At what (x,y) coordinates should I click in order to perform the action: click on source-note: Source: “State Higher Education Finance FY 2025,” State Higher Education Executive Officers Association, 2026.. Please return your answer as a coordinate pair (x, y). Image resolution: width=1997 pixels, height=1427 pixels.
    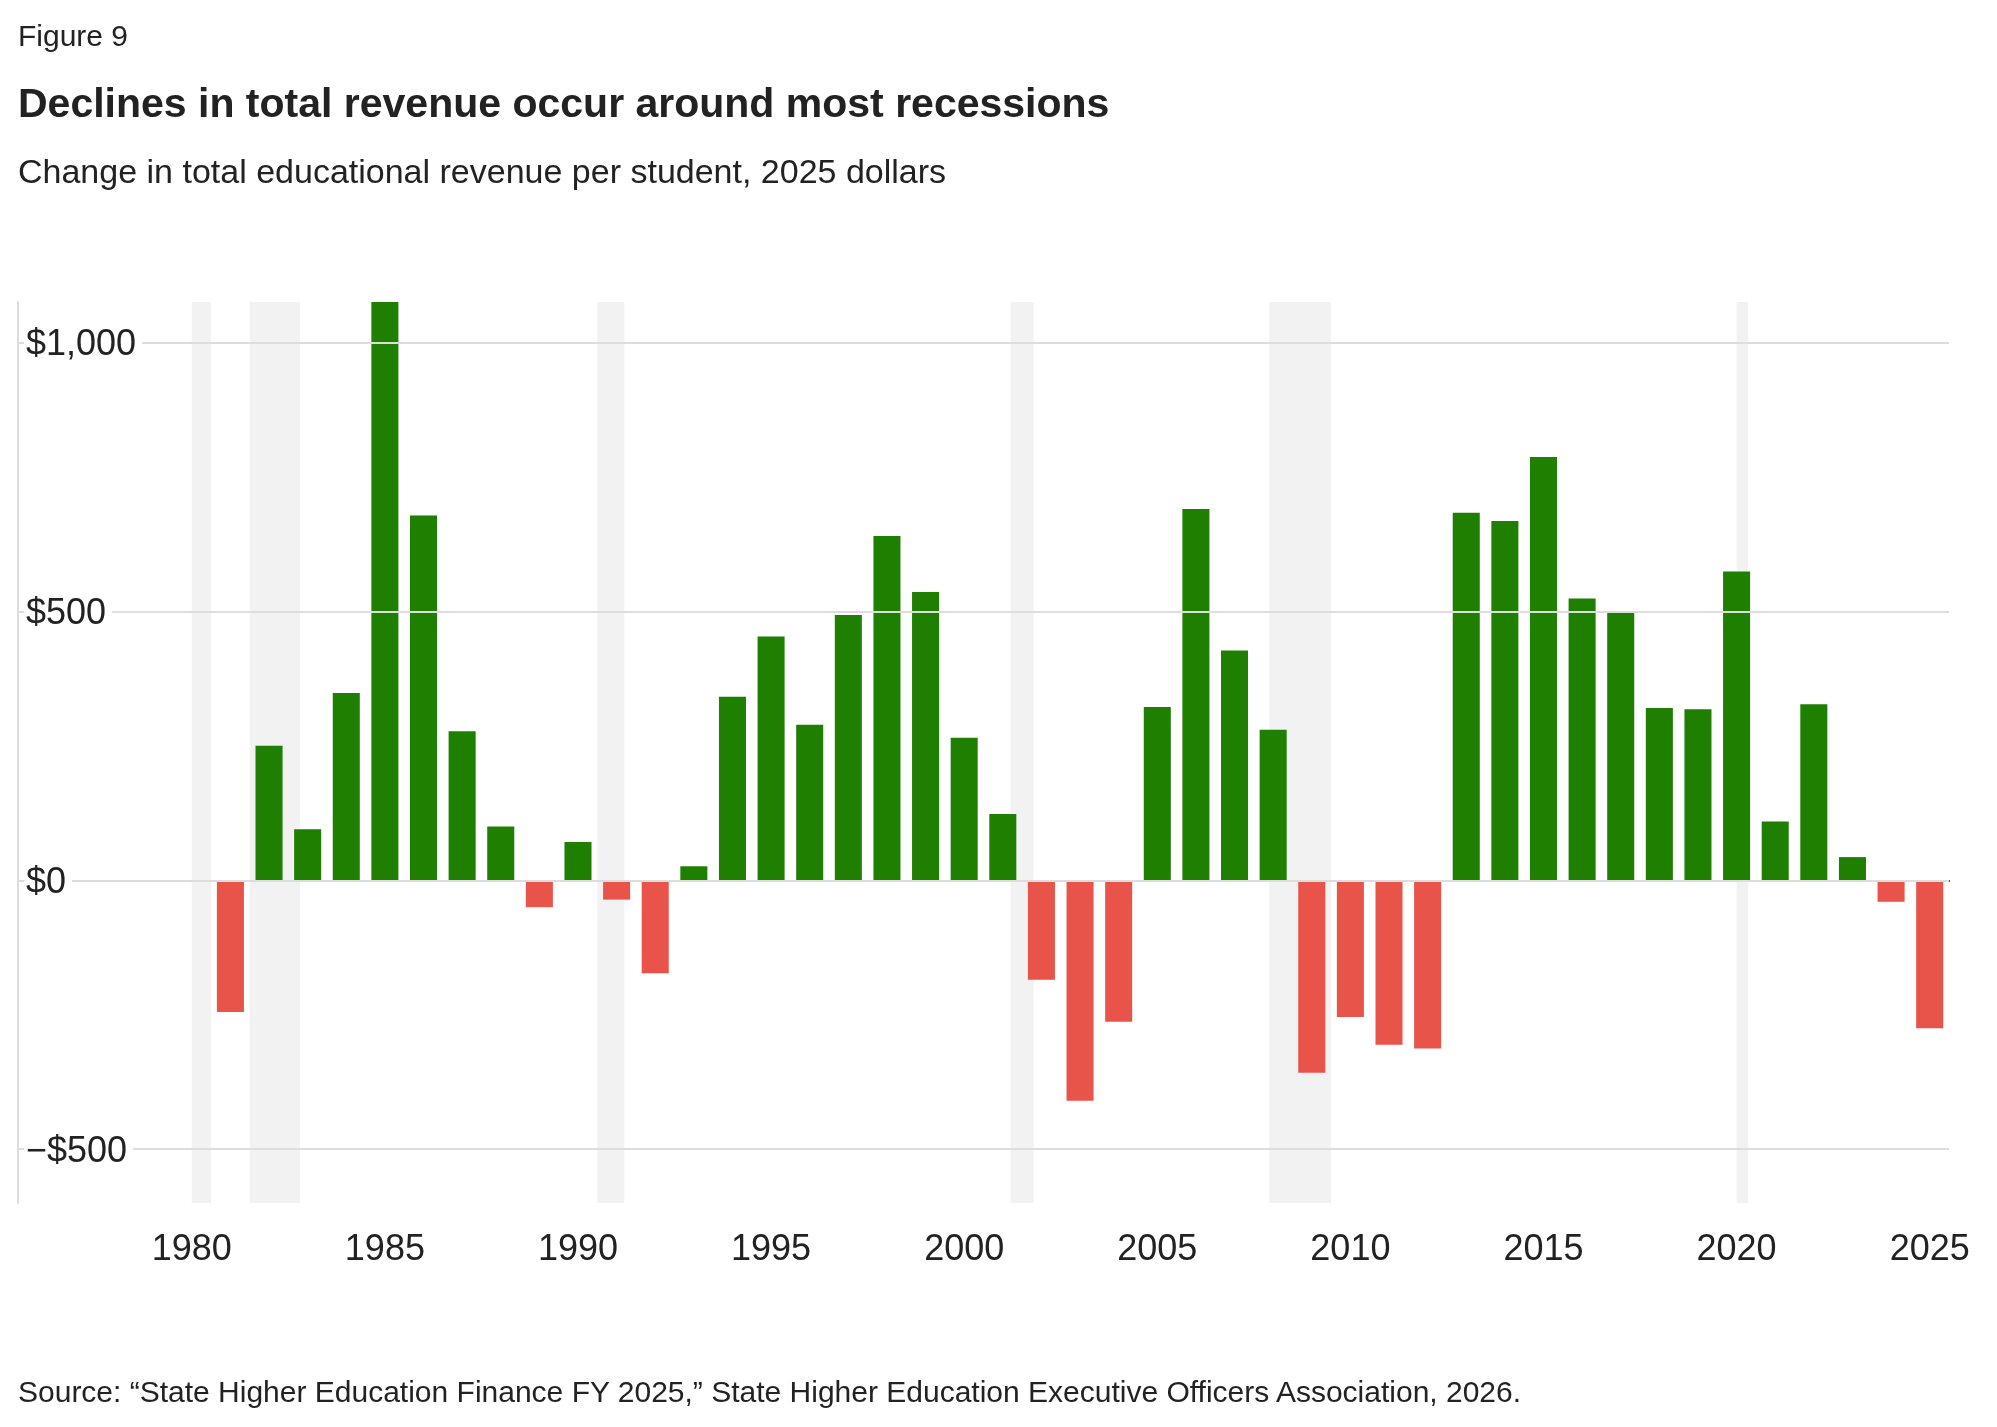
    Looking at the image, I should click on (770, 1391).